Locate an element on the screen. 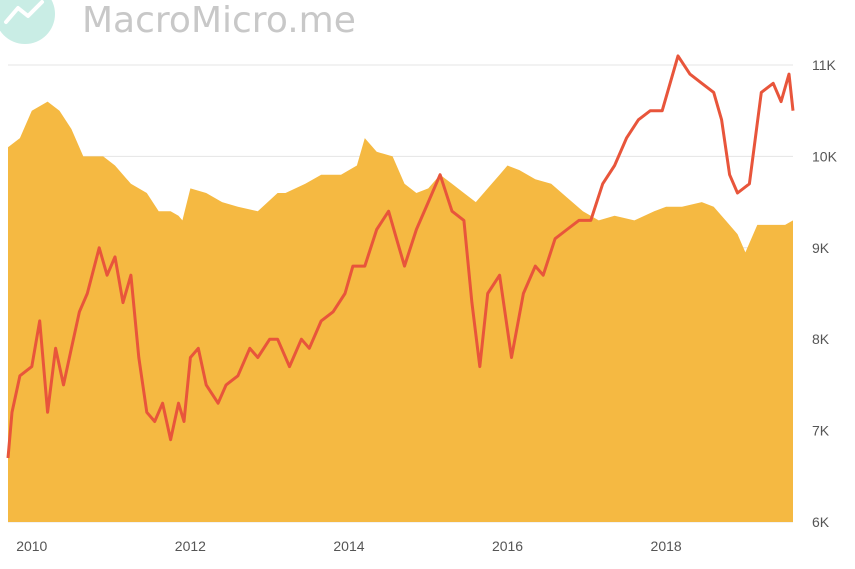 The image size is (855, 569). y-tick-label: 11K is located at coordinates (824, 65).